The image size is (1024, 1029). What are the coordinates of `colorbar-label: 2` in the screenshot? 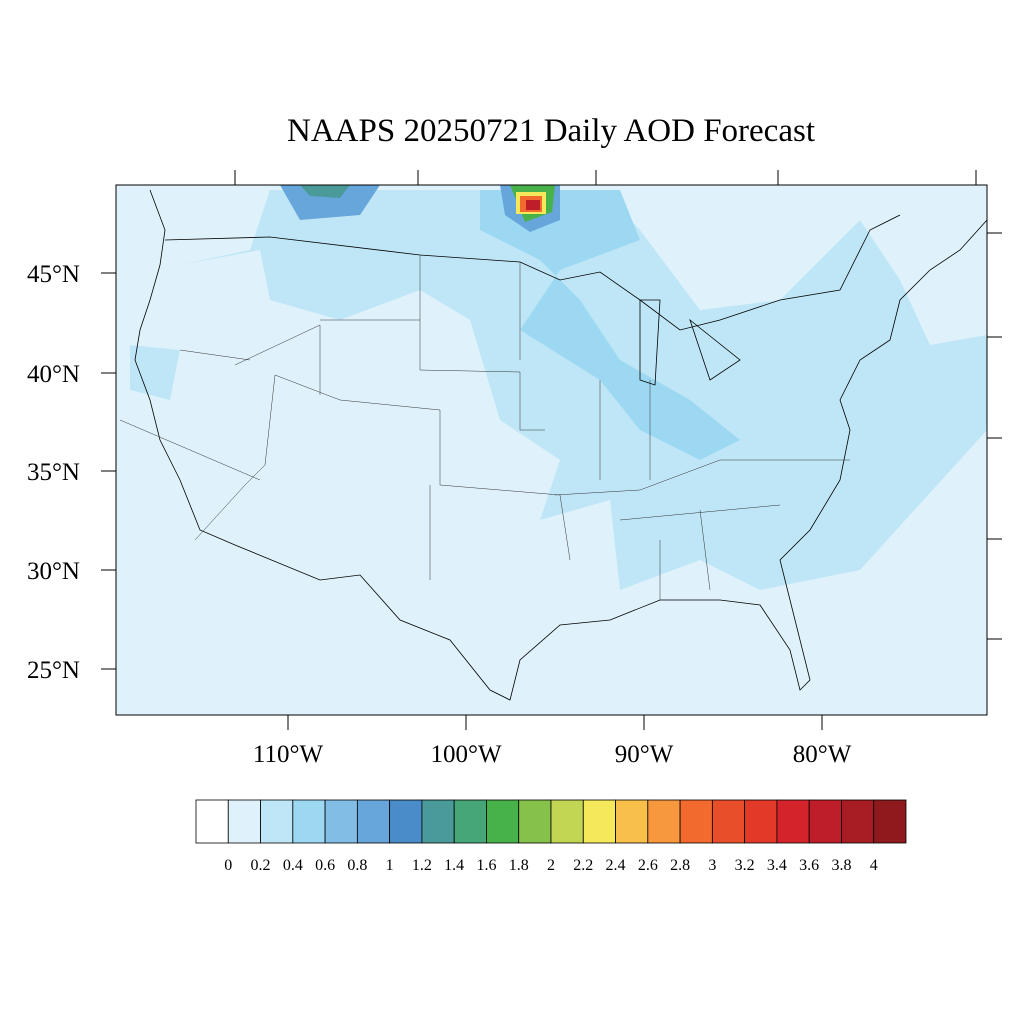 It's located at (551, 865).